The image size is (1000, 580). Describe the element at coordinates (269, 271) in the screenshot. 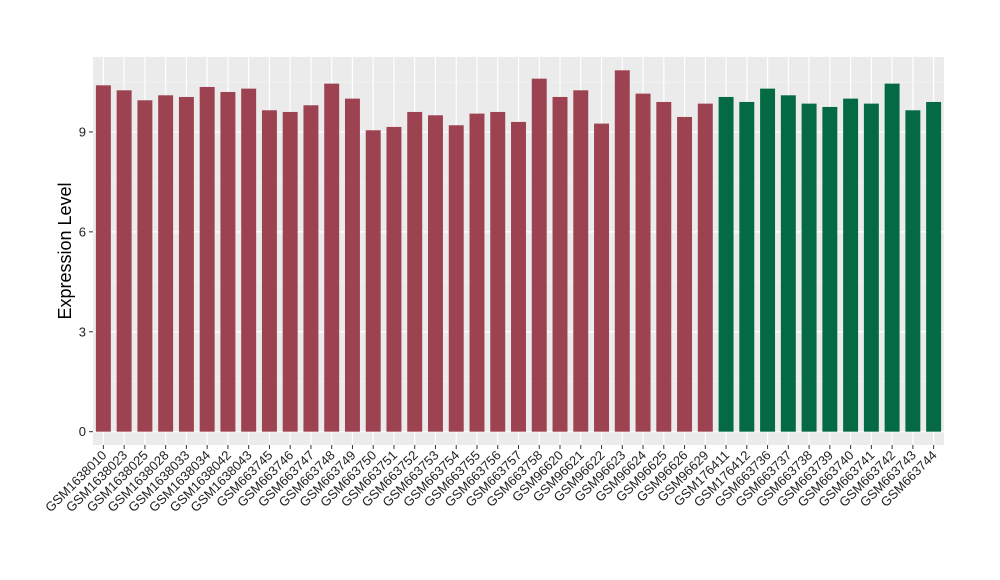

I see `bar-GSM663745` at that location.